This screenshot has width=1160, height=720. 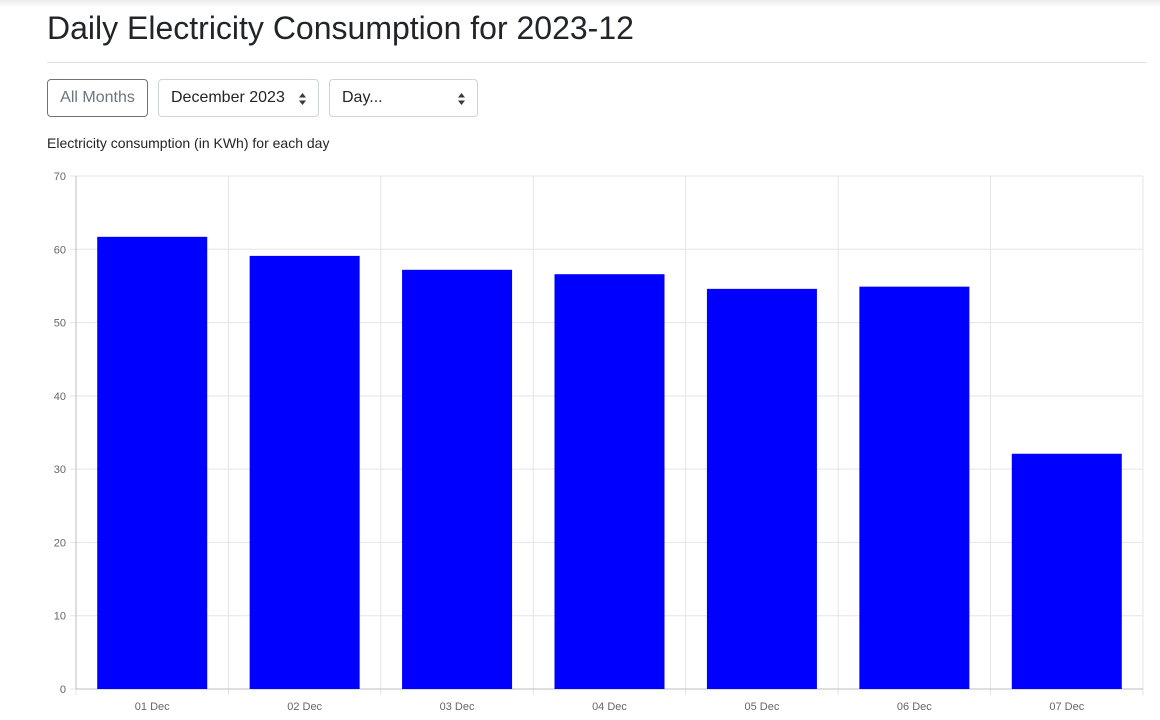 I want to click on y-tick-label: 30, so click(x=60, y=470).